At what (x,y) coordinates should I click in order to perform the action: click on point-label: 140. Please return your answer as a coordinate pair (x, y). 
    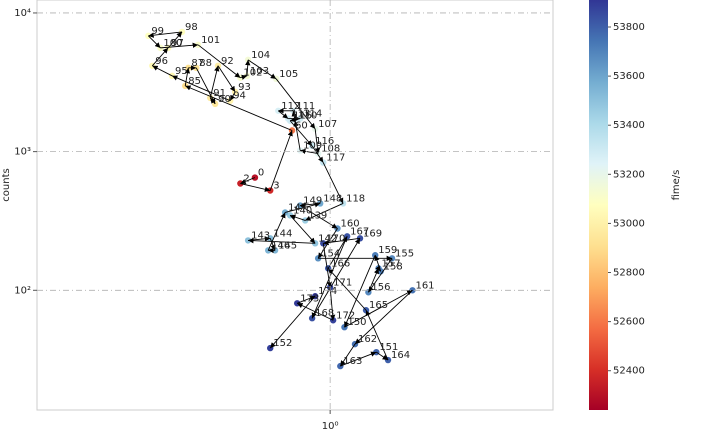
    Looking at the image, I should click on (302, 210).